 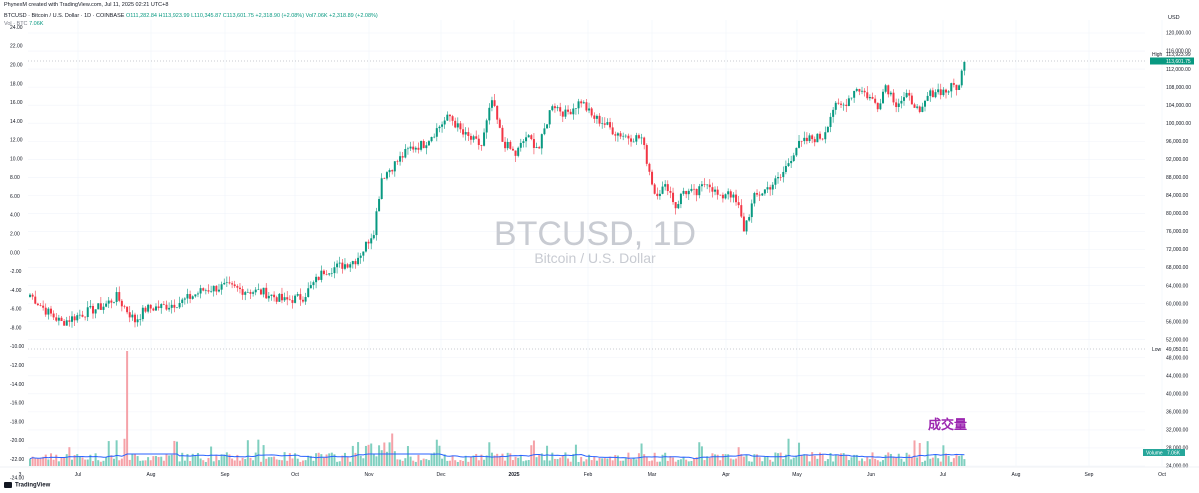 What do you see at coordinates (17, 441) in the screenshot?
I see `left-tick-label: -20.00` at bounding box center [17, 441].